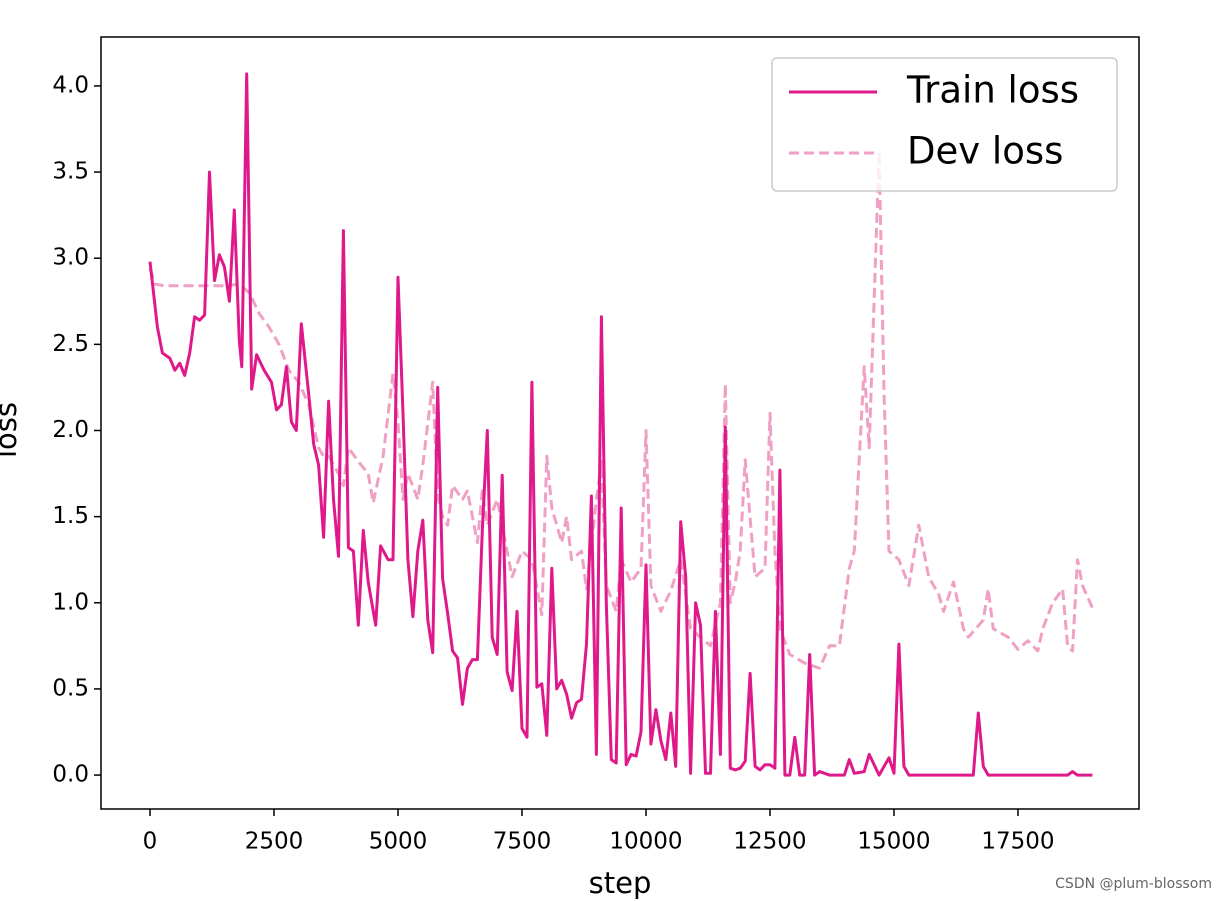 The width and height of the screenshot is (1228, 901). What do you see at coordinates (70, 688) in the screenshot?
I see `y-tick-label: 0.5` at bounding box center [70, 688].